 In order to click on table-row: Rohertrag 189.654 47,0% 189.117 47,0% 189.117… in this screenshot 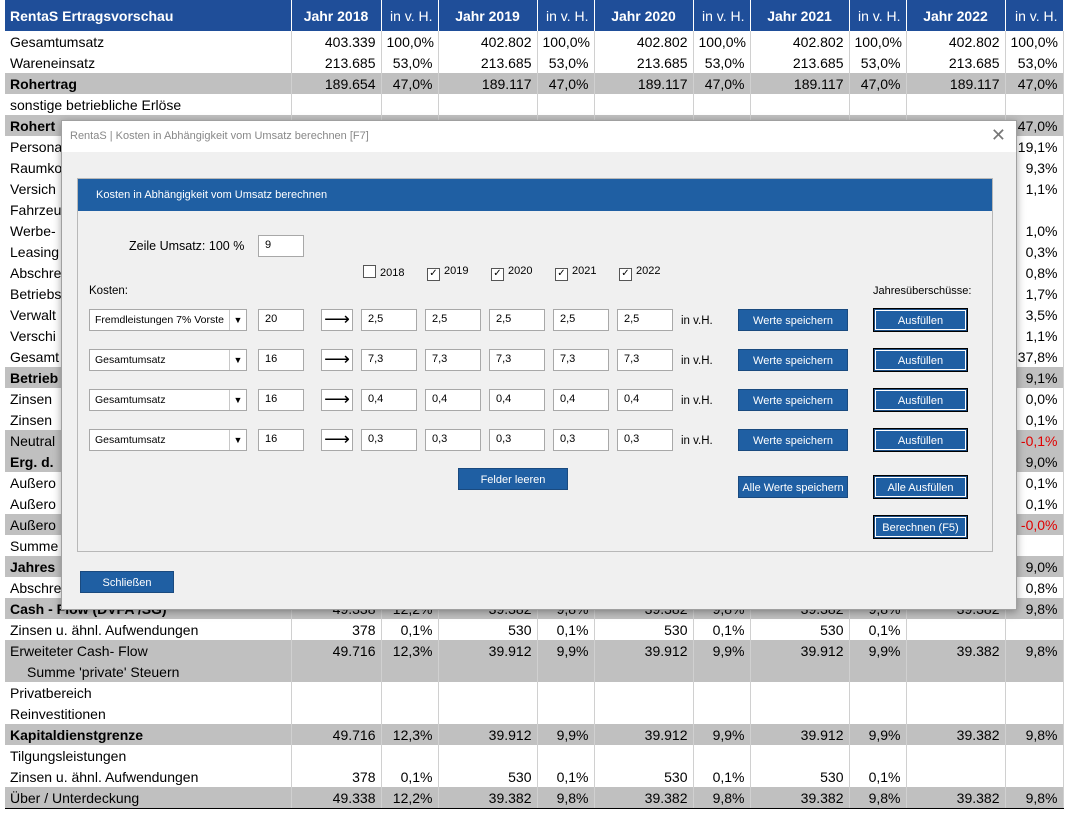, I will do `click(534, 83)`.